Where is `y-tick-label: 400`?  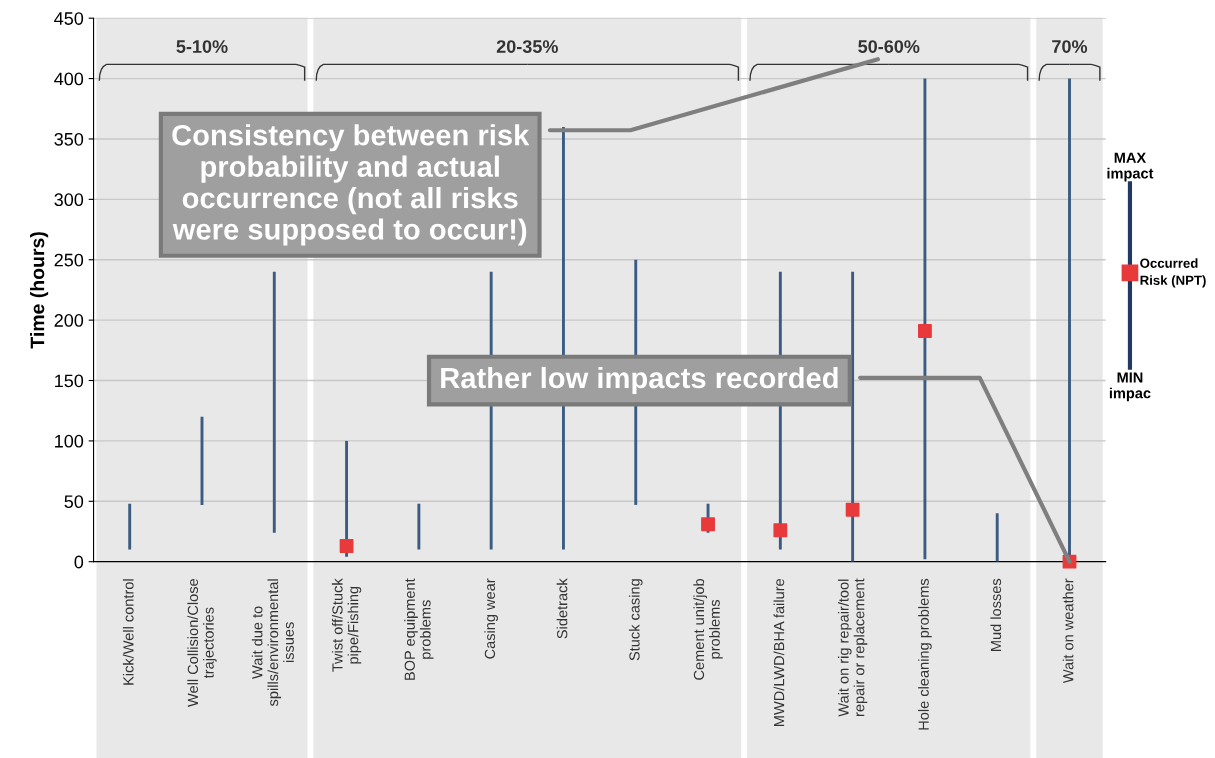 y-tick-label: 400 is located at coordinates (69, 79).